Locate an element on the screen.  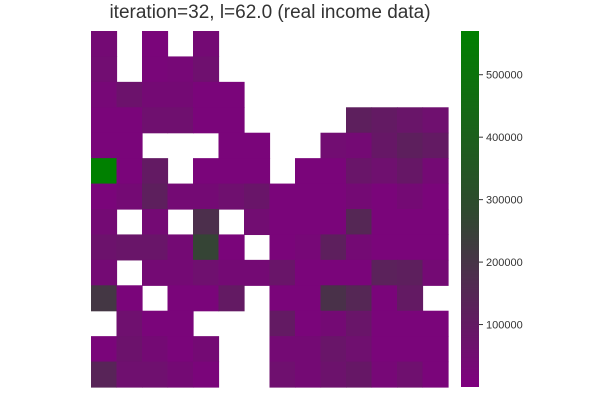
colorbar-tick-label: 400000 is located at coordinates (504, 138).